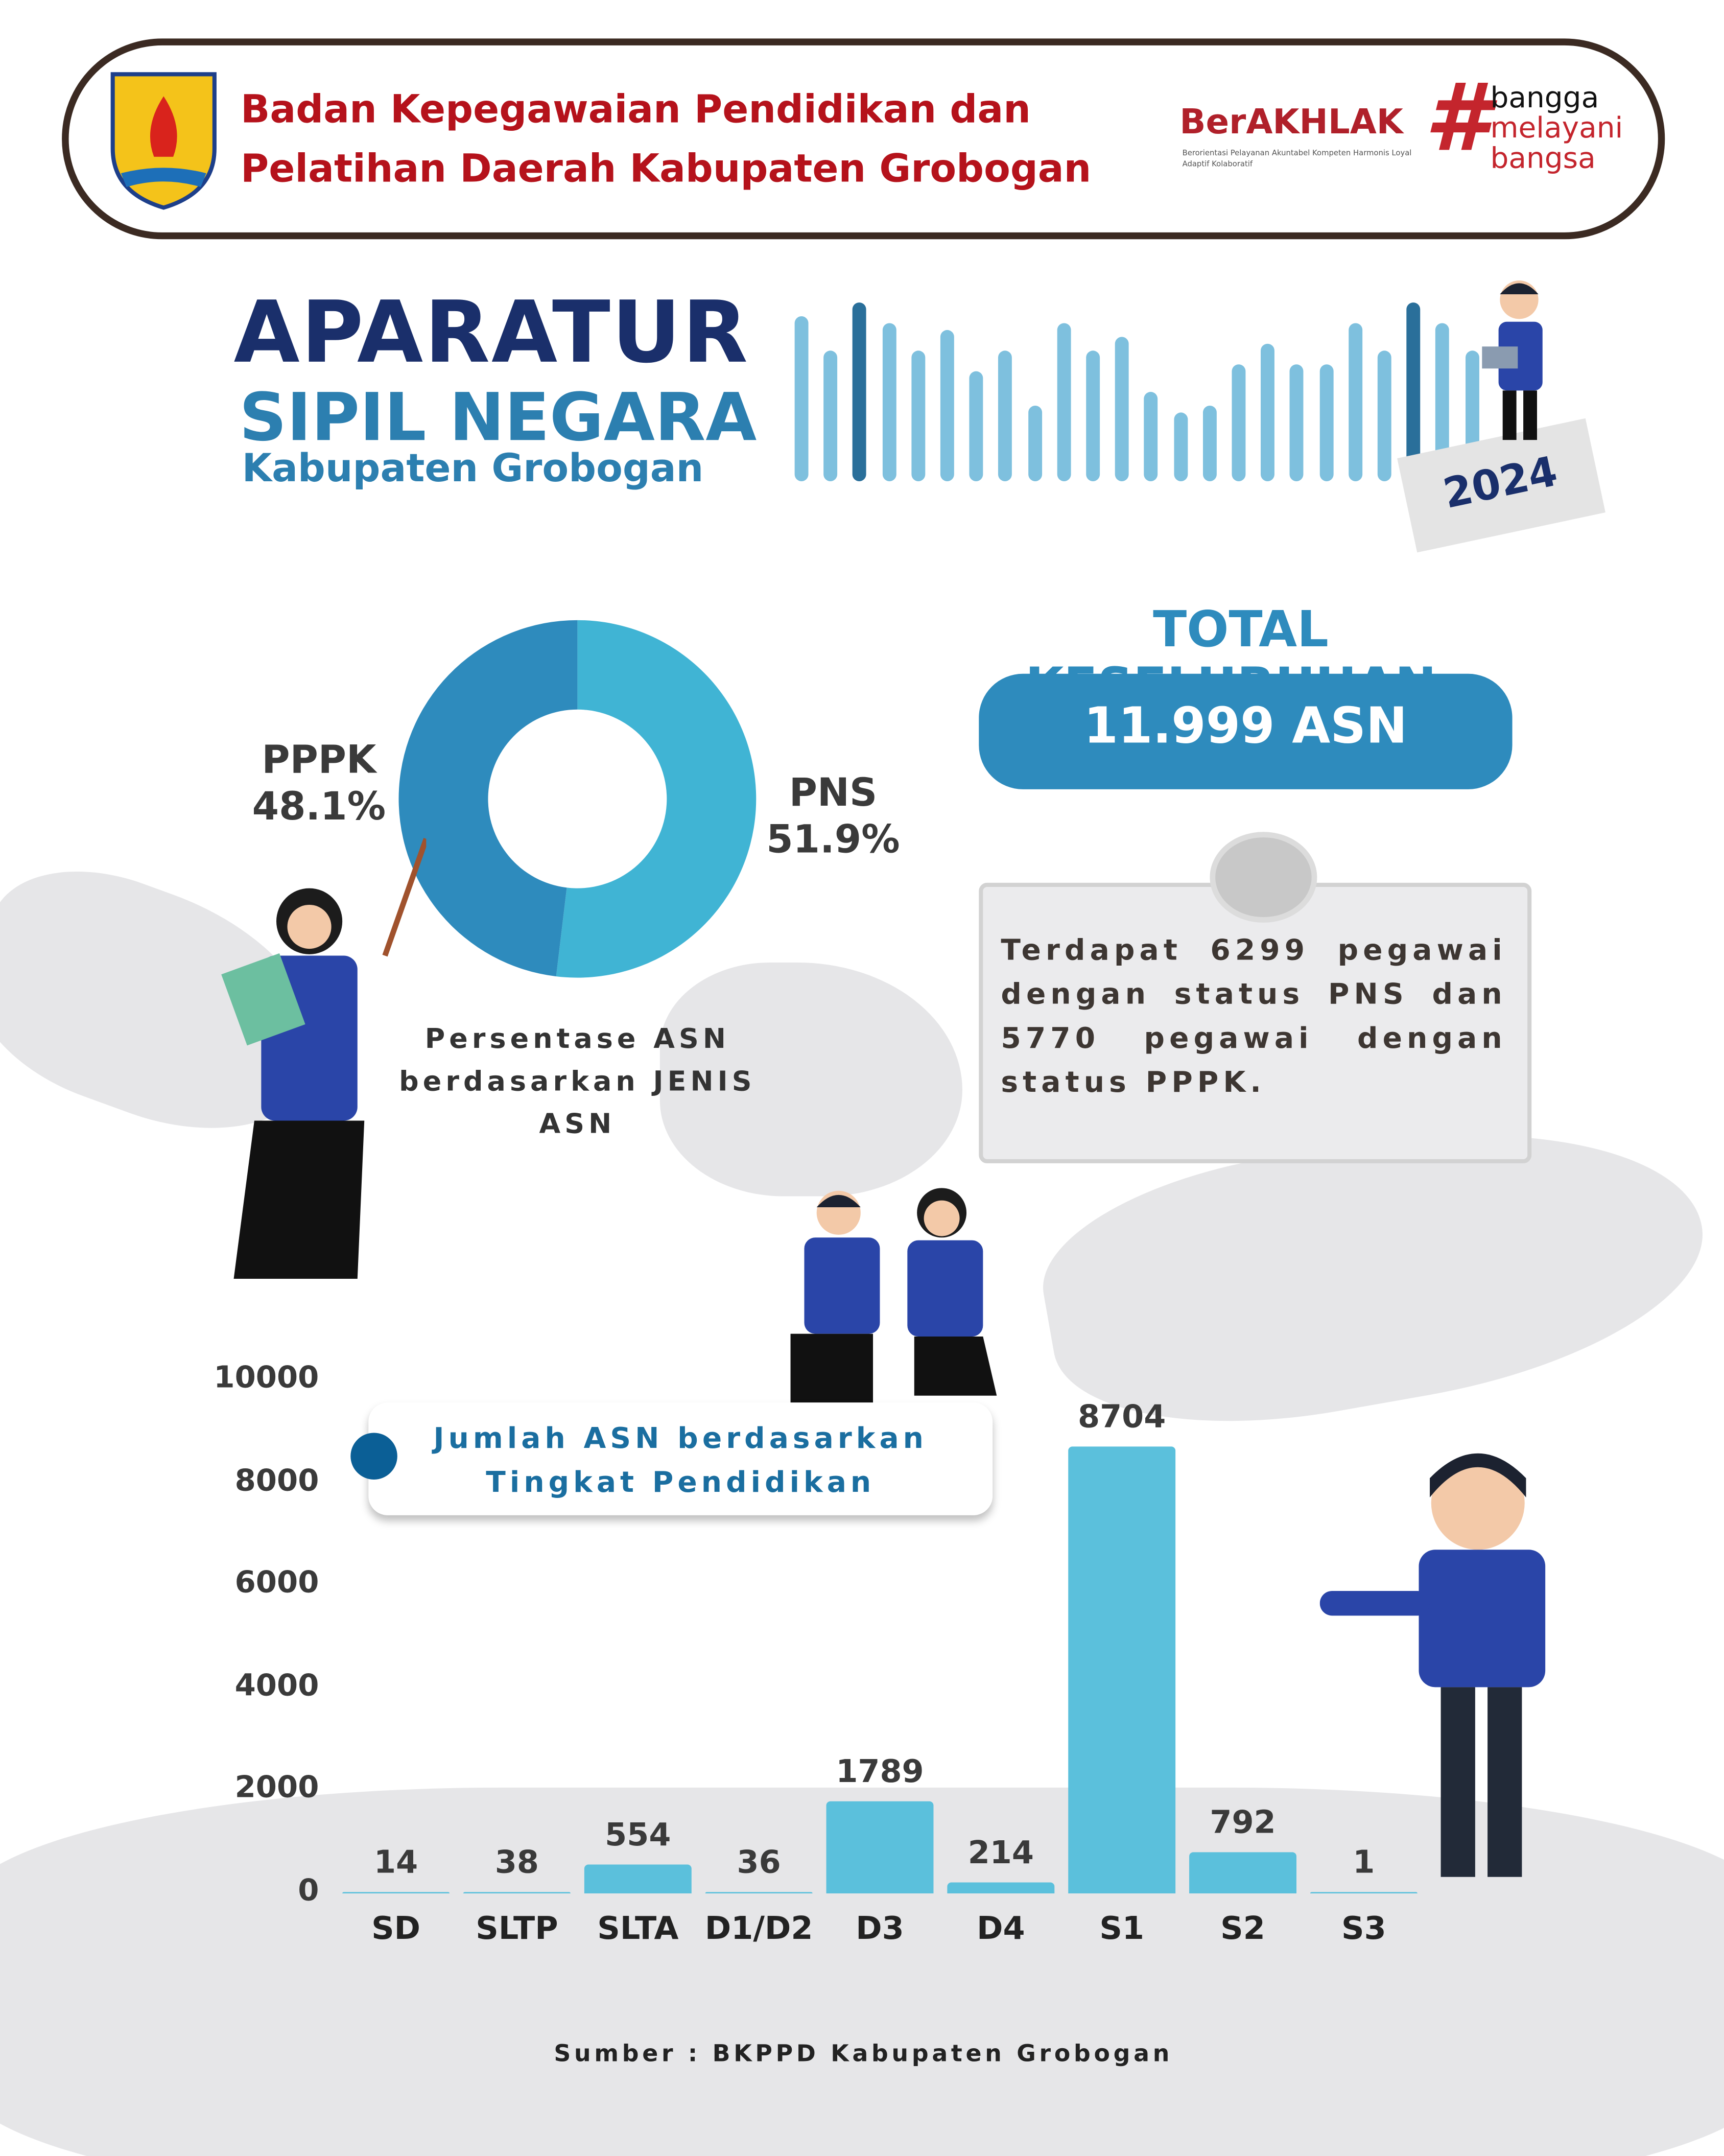 This screenshot has height=2156, width=1724. Describe the element at coordinates (516, 1862) in the screenshot. I see `value-label: 38` at that location.